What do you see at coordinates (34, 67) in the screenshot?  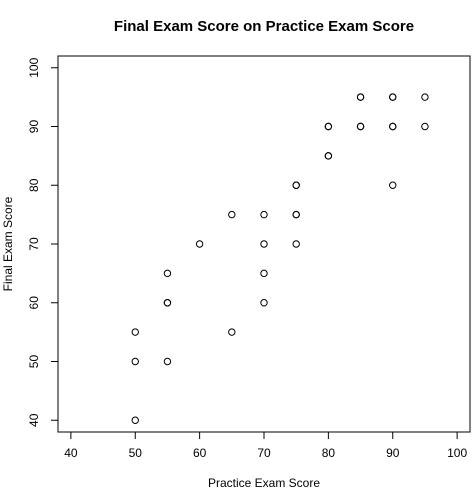 I see `y-tick-label: 100` at bounding box center [34, 67].